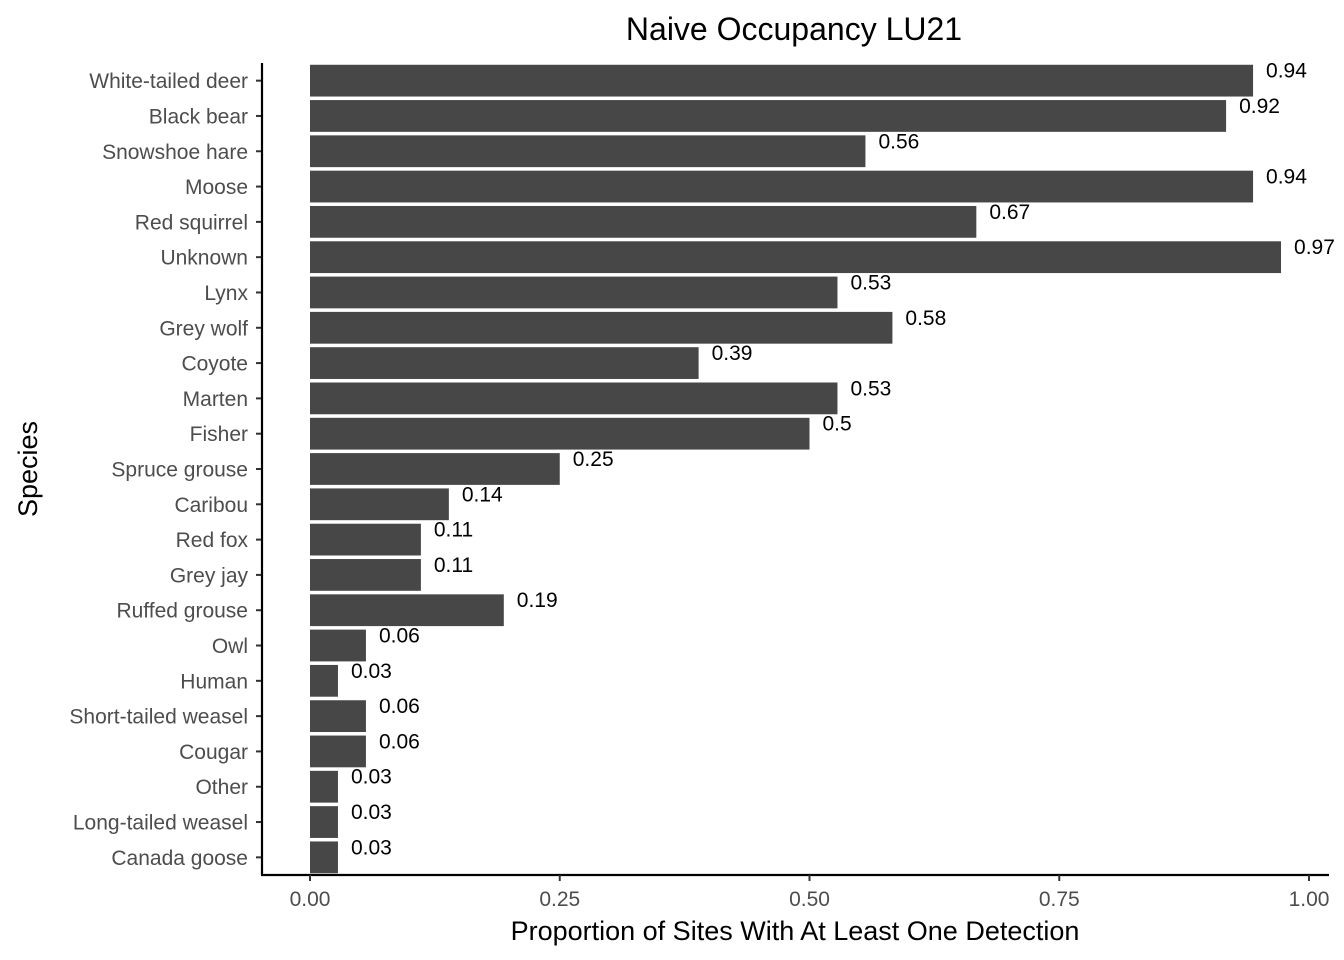  I want to click on y-tick-label-long-tailed-weasel: Long-tailed weasel, so click(160, 823).